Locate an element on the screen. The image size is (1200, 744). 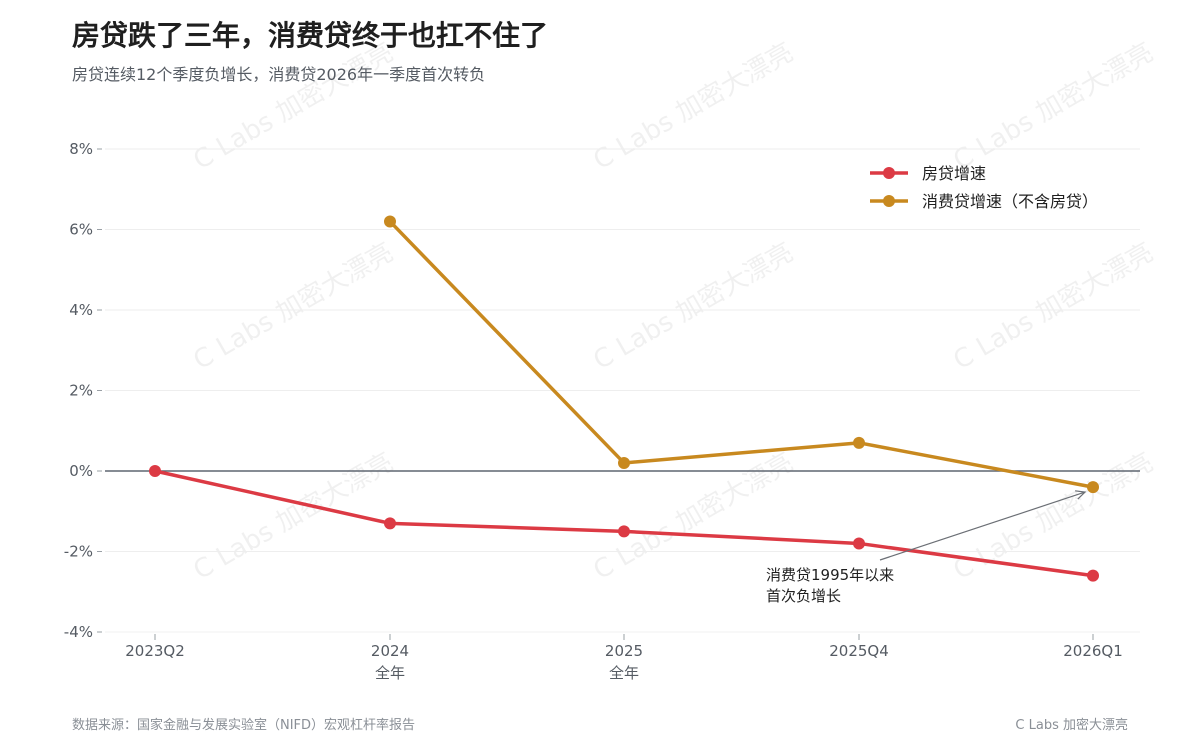
legend-label: 房贷增速 is located at coordinates (954, 173).